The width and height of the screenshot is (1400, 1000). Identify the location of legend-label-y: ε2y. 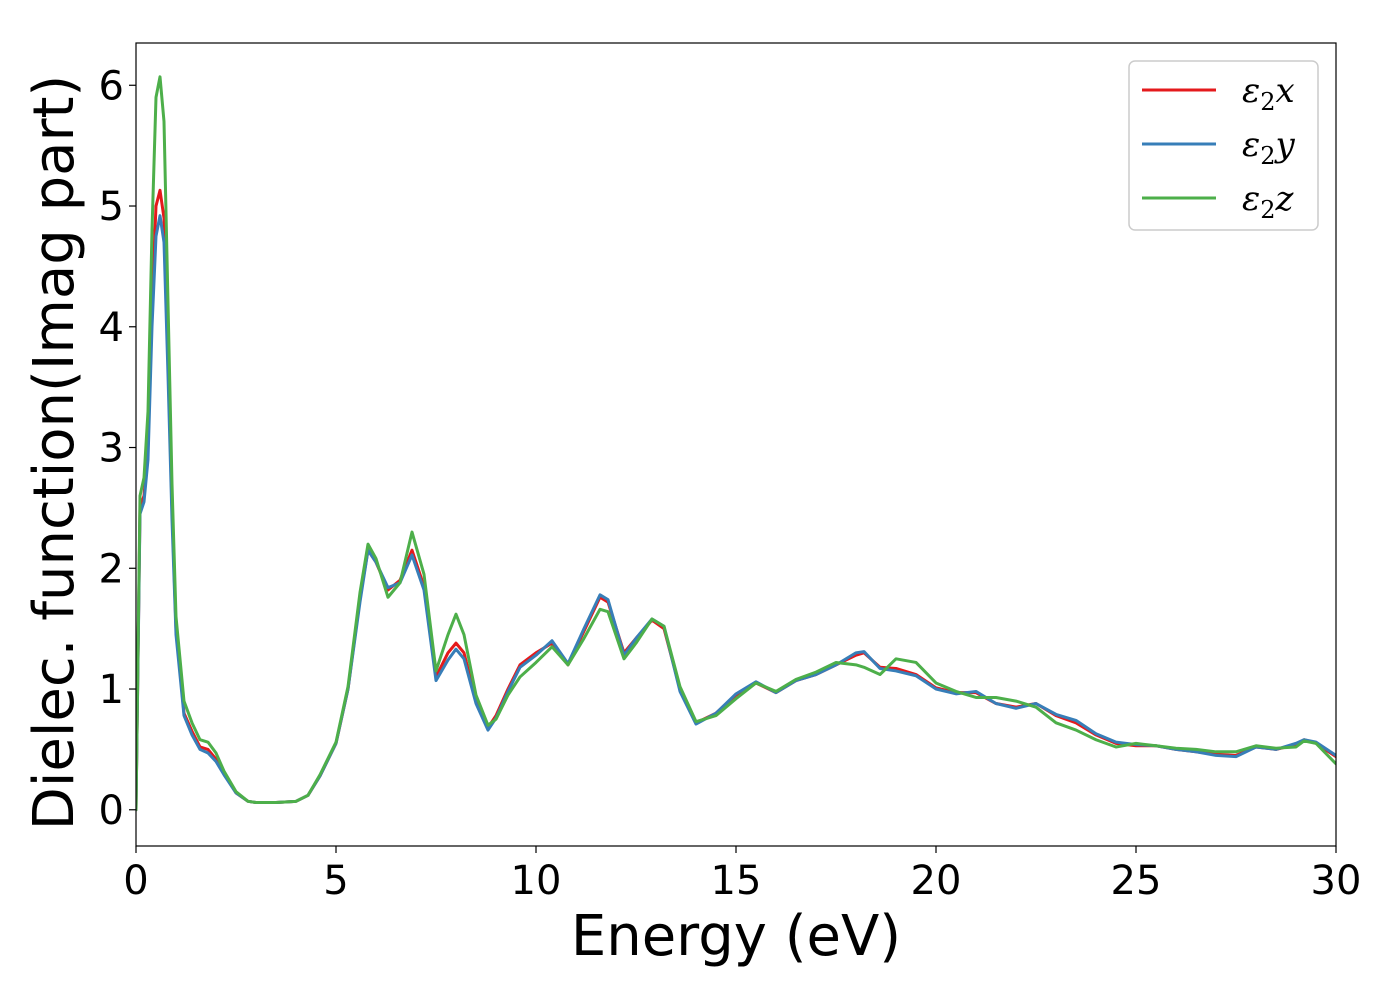
(1269, 147).